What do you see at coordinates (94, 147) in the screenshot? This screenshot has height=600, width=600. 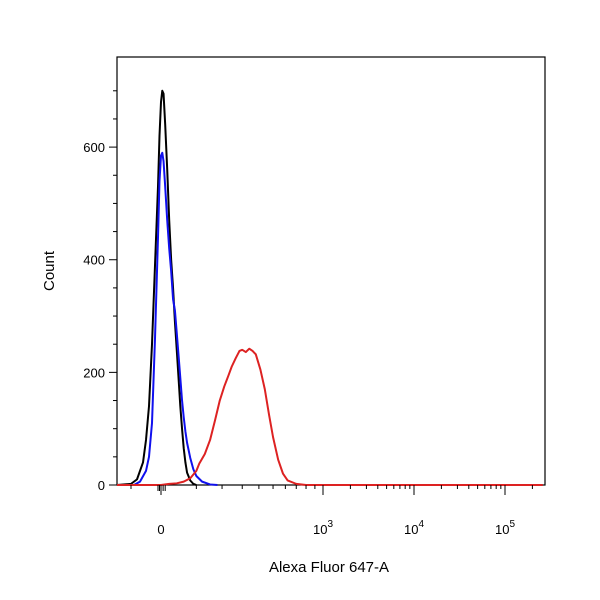 I see `y-tick-label: 600` at bounding box center [94, 147].